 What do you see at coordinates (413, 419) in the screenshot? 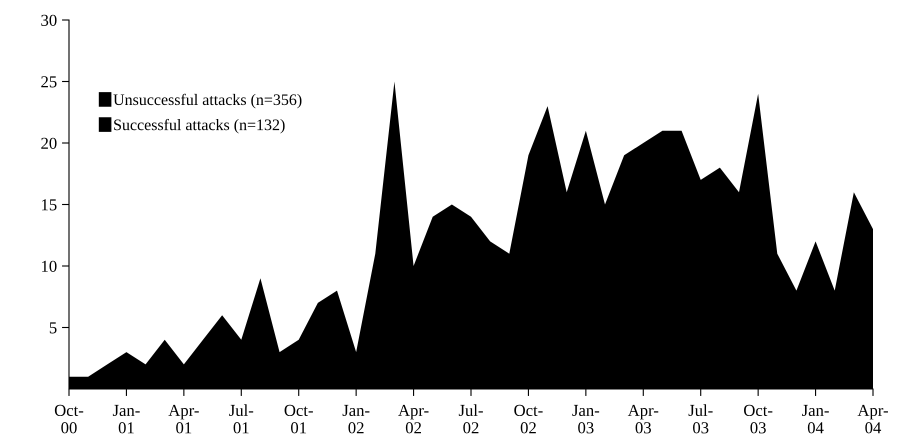
I see `x-tick-label: Apr- 02` at bounding box center [413, 419].